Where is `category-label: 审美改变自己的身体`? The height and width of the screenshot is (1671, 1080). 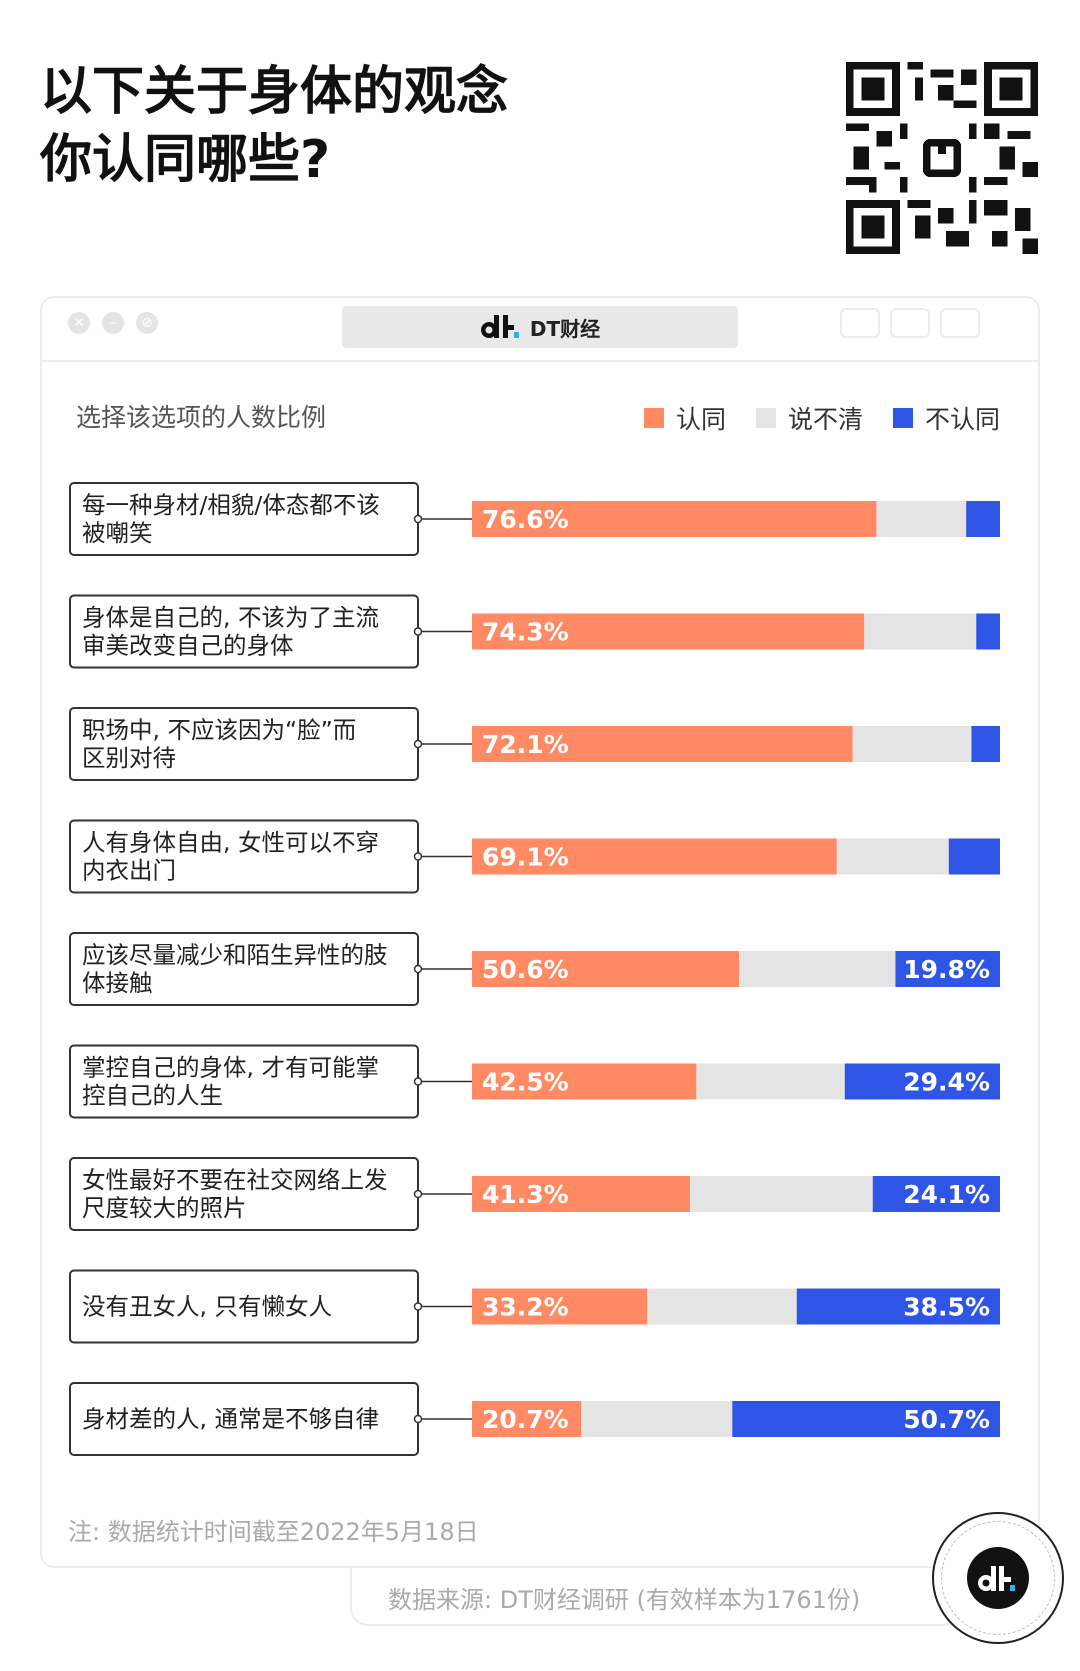
category-label: 审美改变自己的身体 is located at coordinates (188, 646).